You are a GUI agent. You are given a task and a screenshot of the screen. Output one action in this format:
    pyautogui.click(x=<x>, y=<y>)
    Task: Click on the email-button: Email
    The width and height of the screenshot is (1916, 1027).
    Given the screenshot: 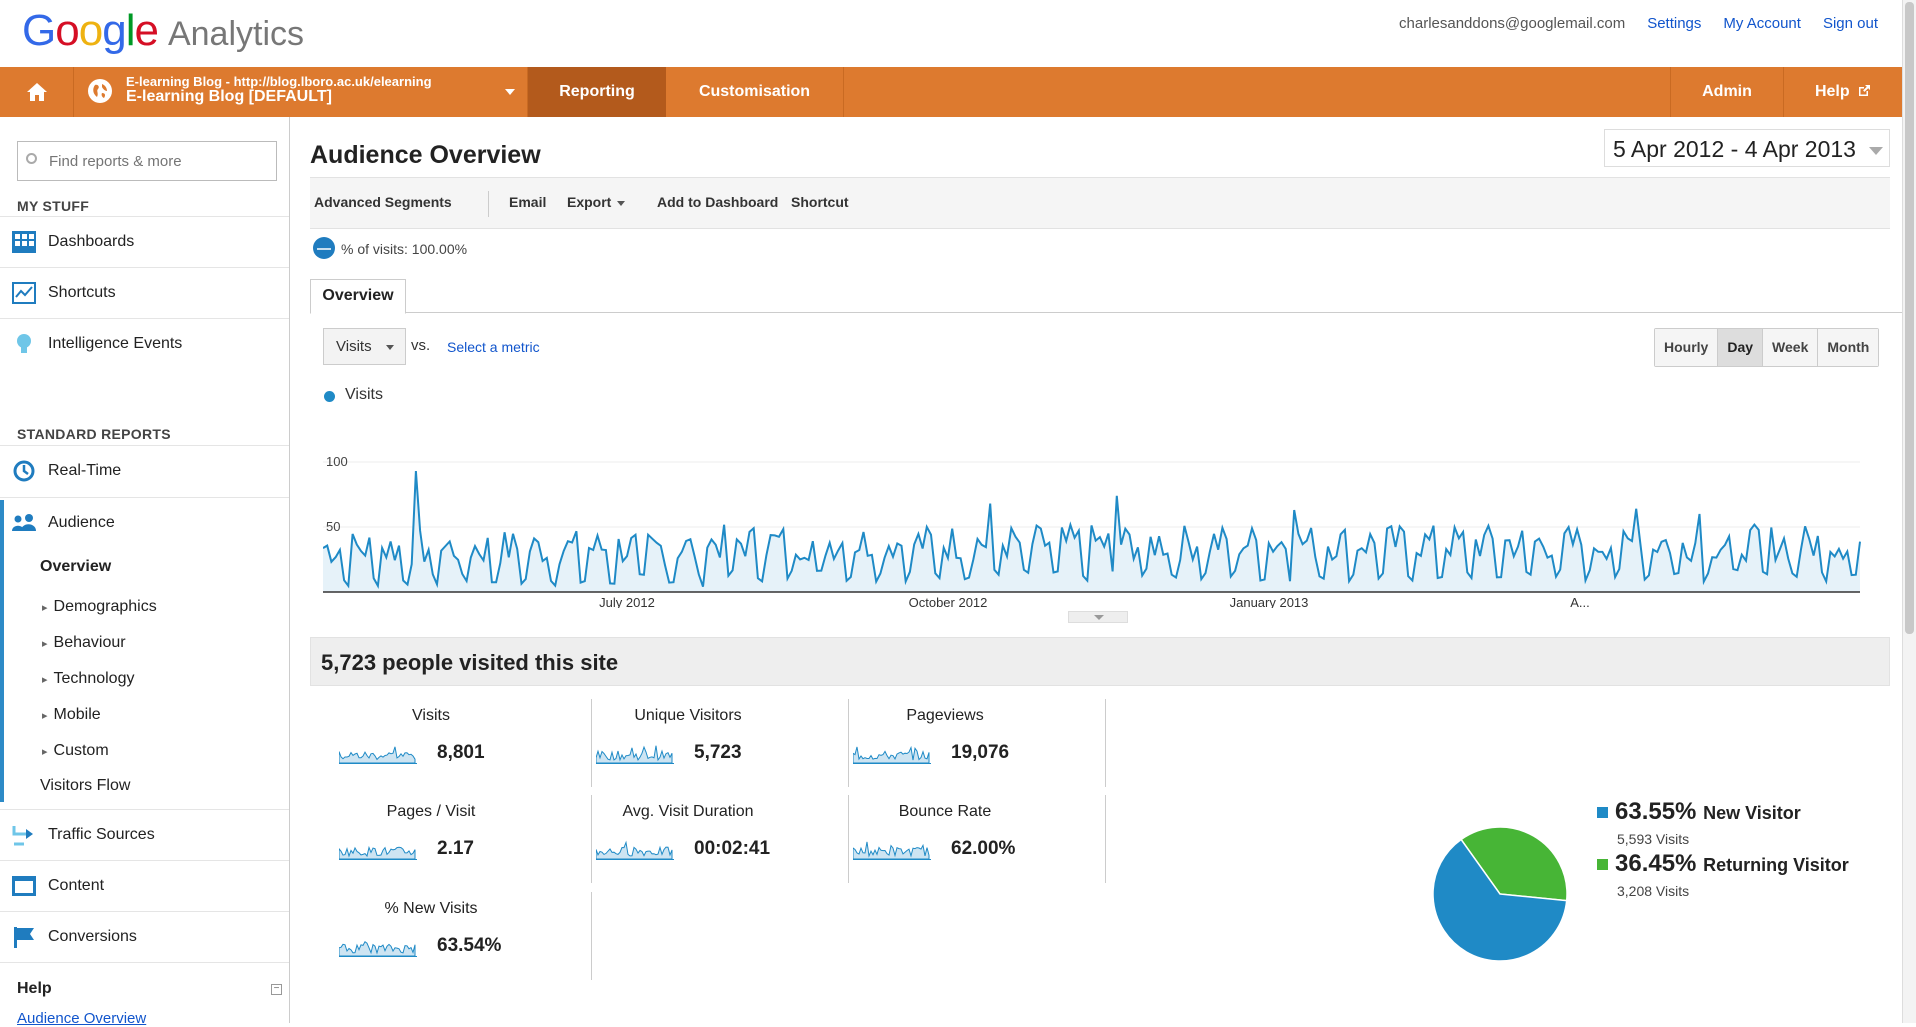 What is the action you would take?
    pyautogui.click(x=528, y=202)
    